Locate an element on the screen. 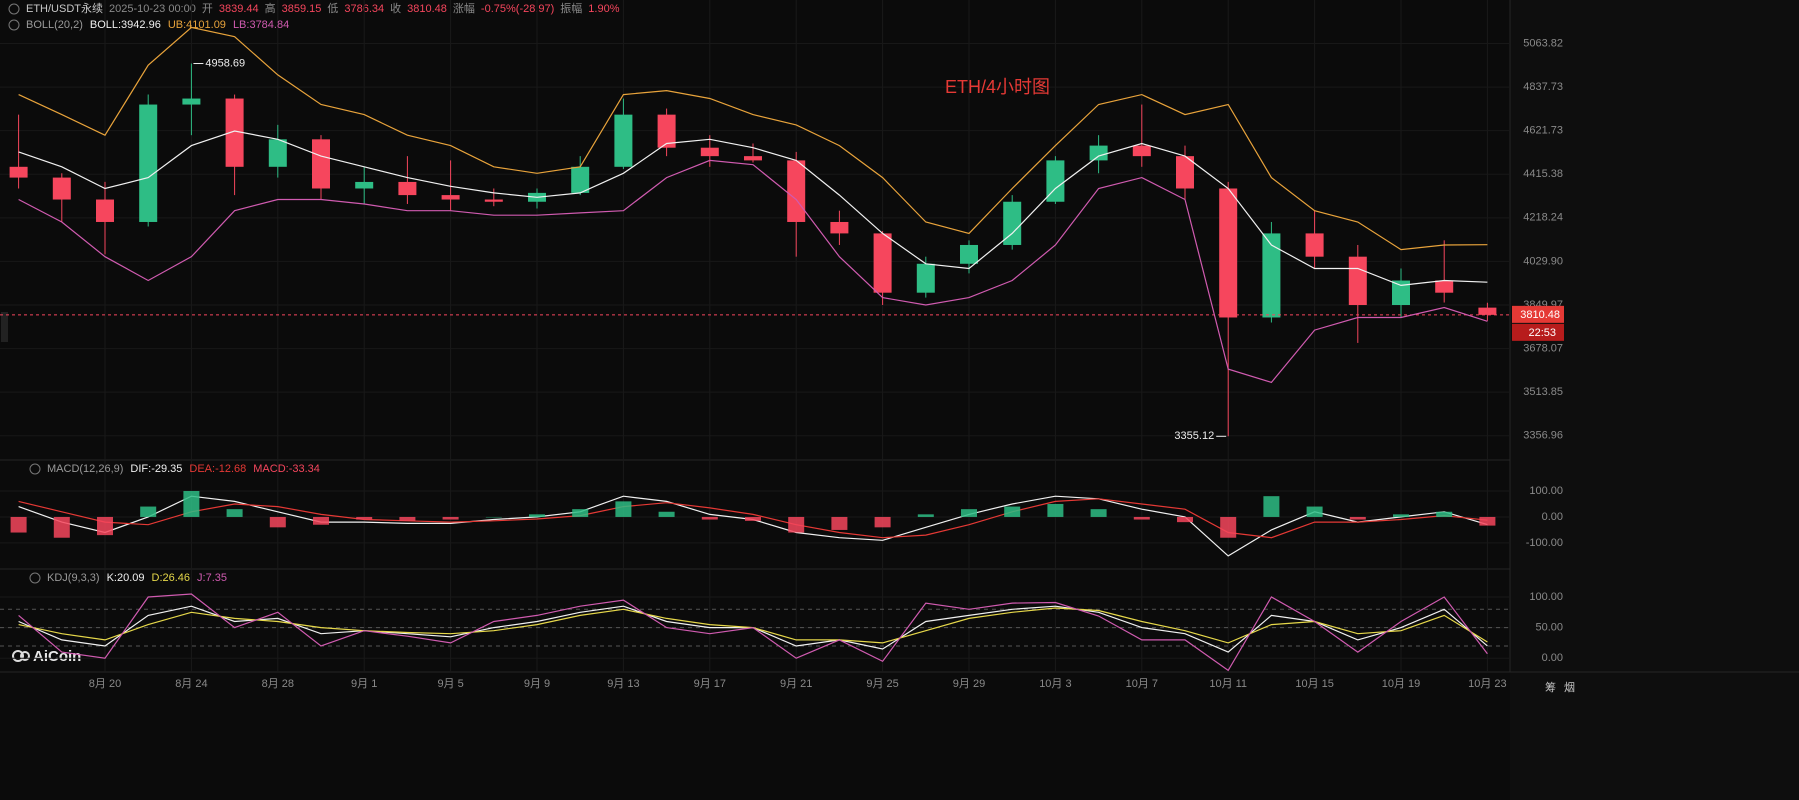 Image resolution: width=1799 pixels, height=800 pixels. y-tick-label: 0.00 is located at coordinates (1552, 517).